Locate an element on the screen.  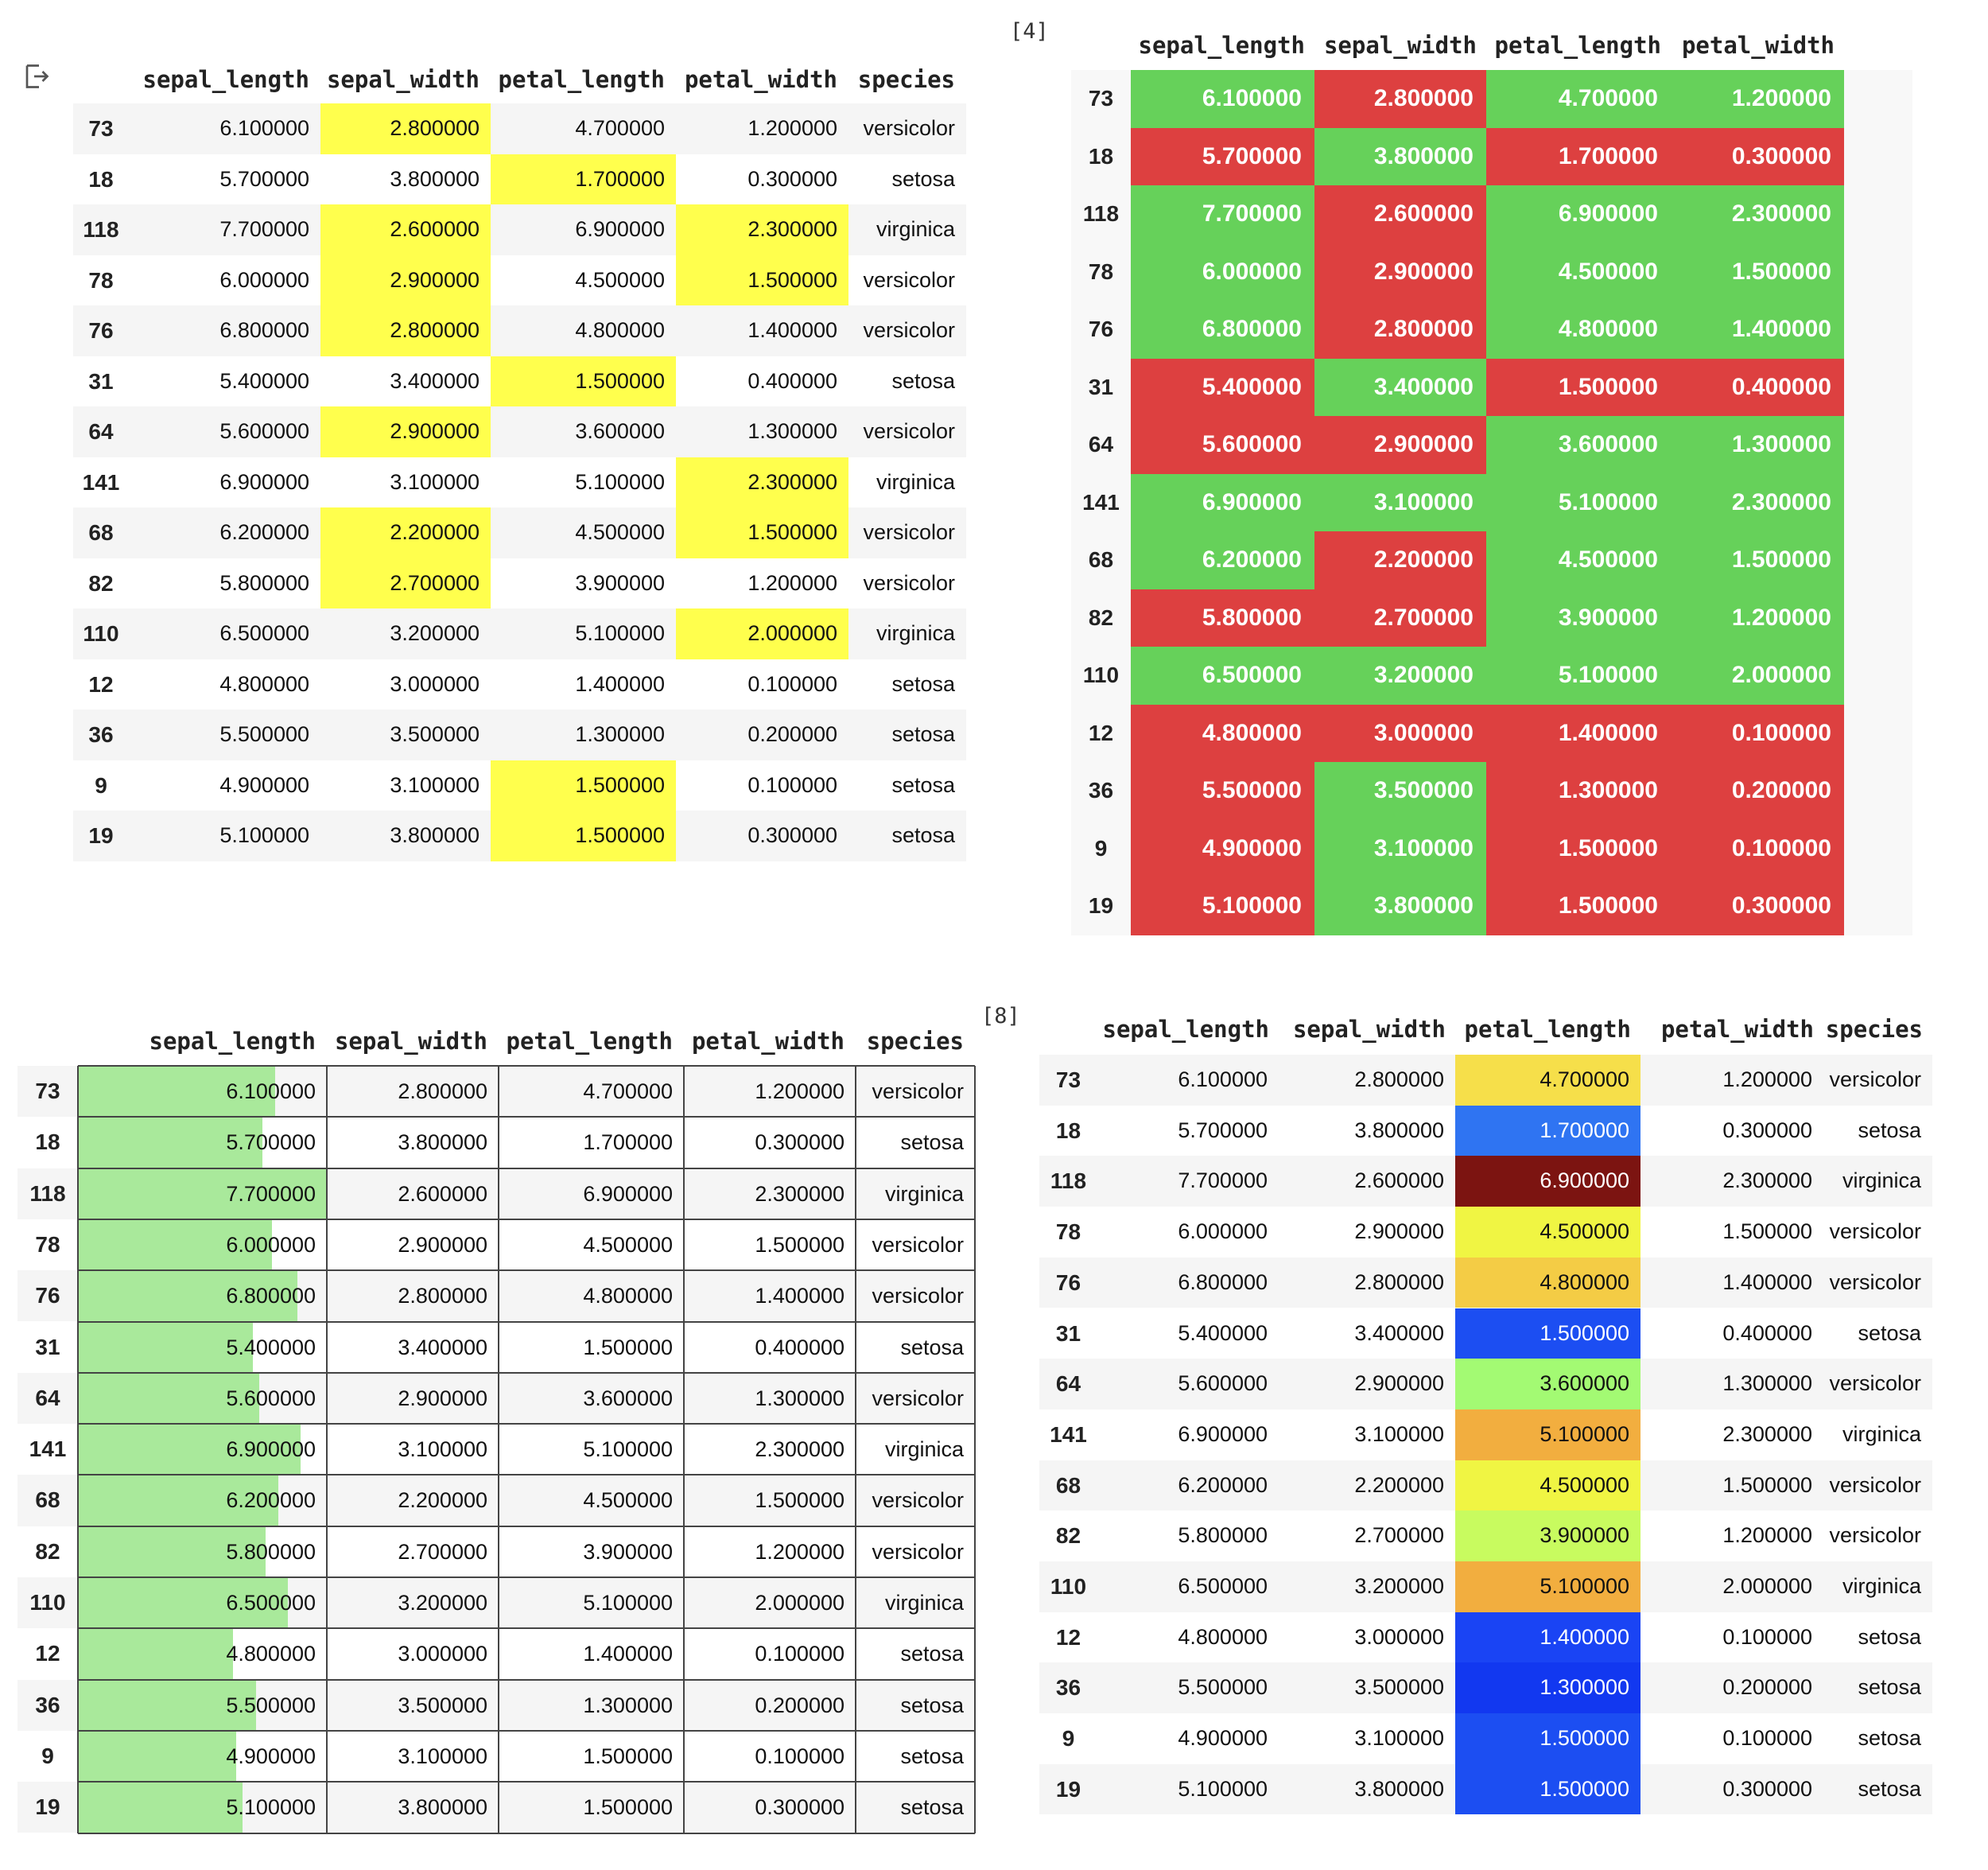
table-cell: 1.700000 is located at coordinates (620, 179).